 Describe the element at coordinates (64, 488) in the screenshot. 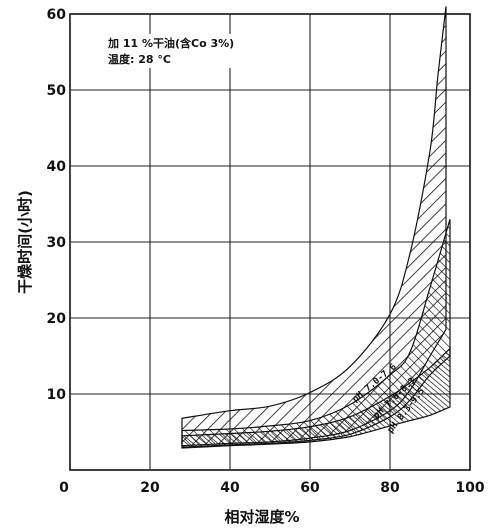

I see `x-tick-label: 0` at that location.